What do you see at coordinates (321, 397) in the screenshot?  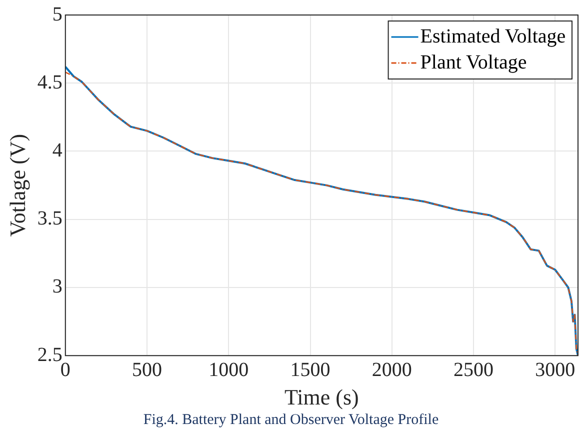 I see `x-axis-title: Time (s)` at bounding box center [321, 397].